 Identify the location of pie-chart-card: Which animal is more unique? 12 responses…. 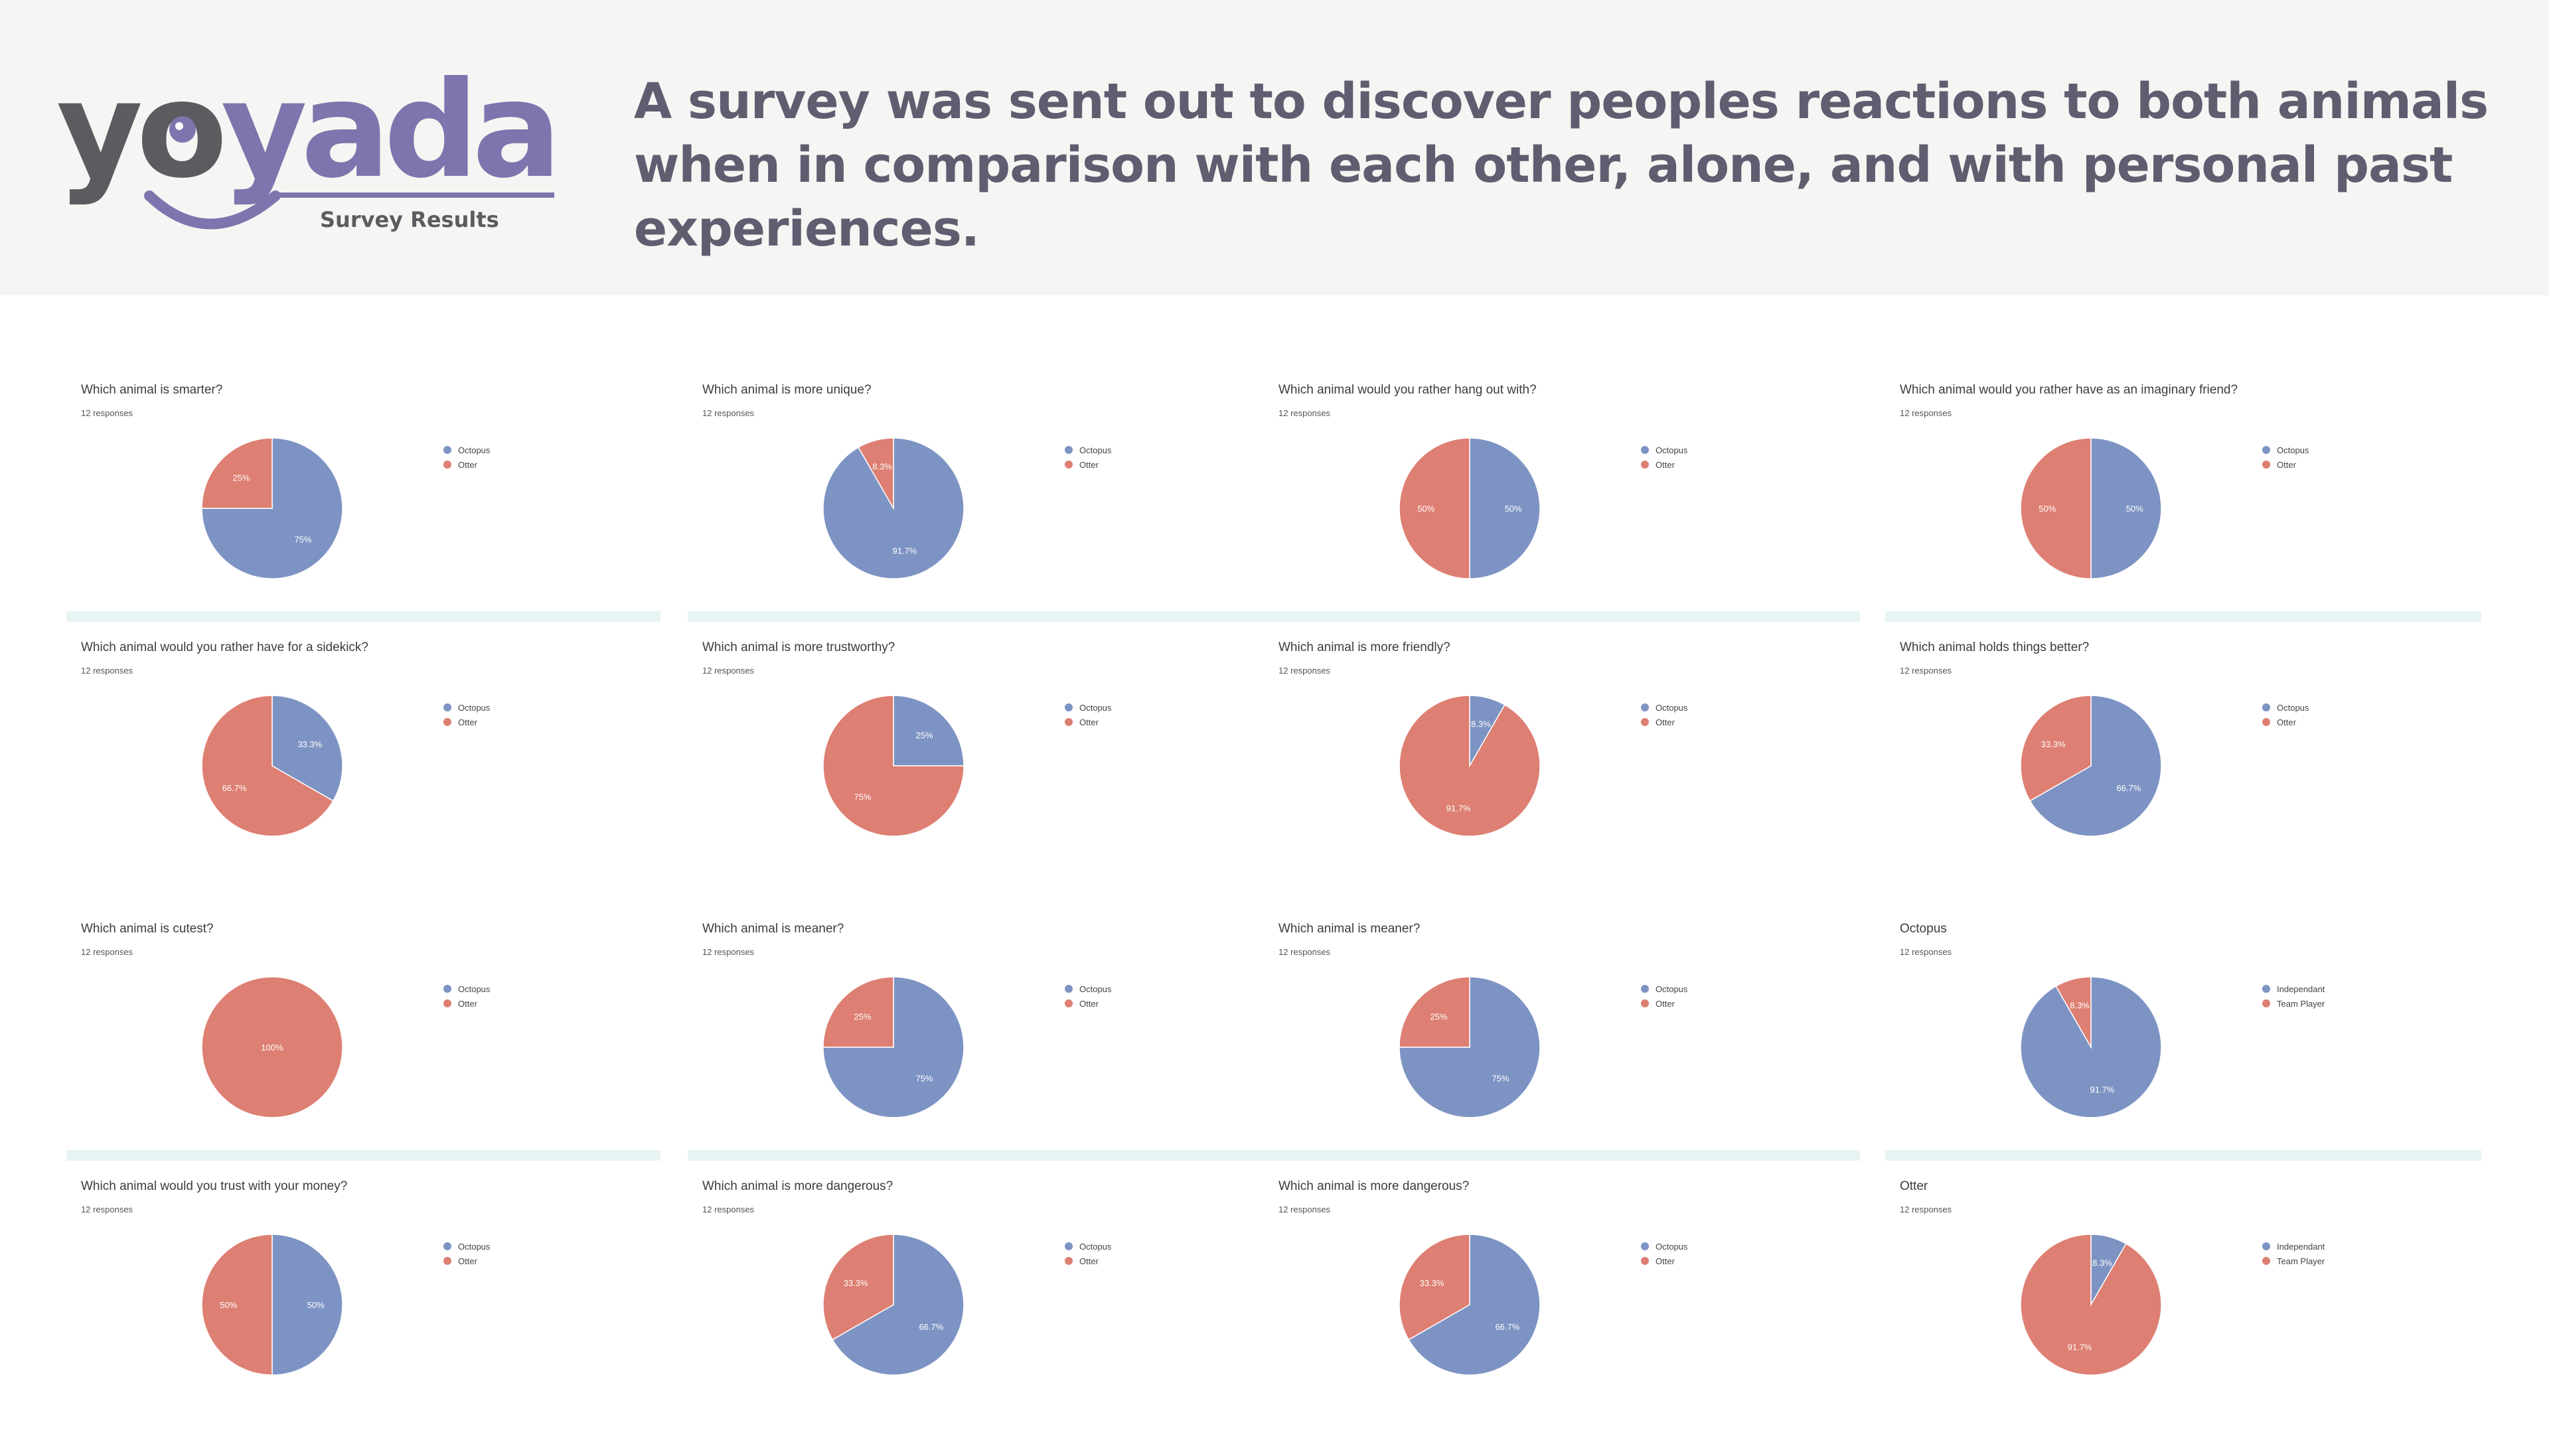
(979, 509).